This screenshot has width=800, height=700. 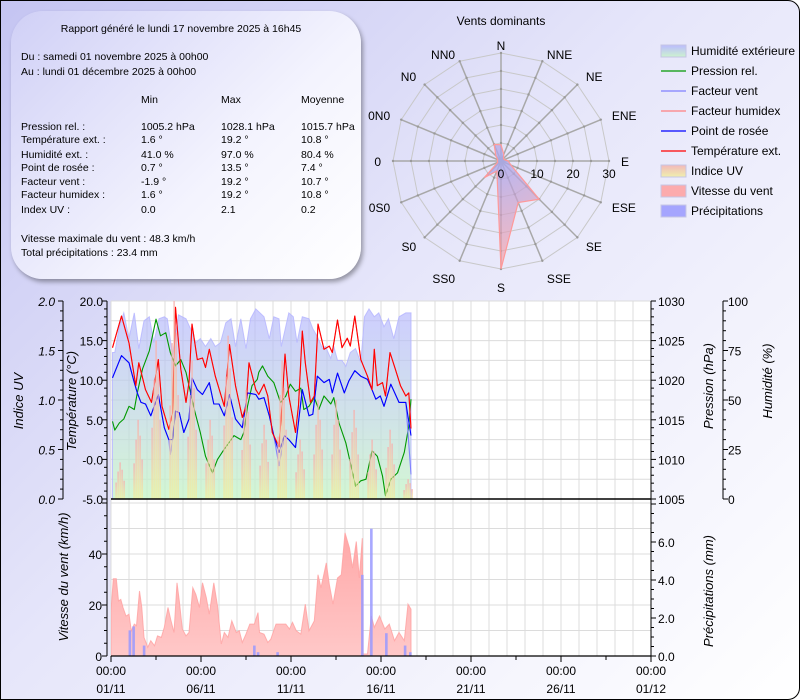 What do you see at coordinates (200, 689) in the screenshot?
I see `x-tick-date: 06/11` at bounding box center [200, 689].